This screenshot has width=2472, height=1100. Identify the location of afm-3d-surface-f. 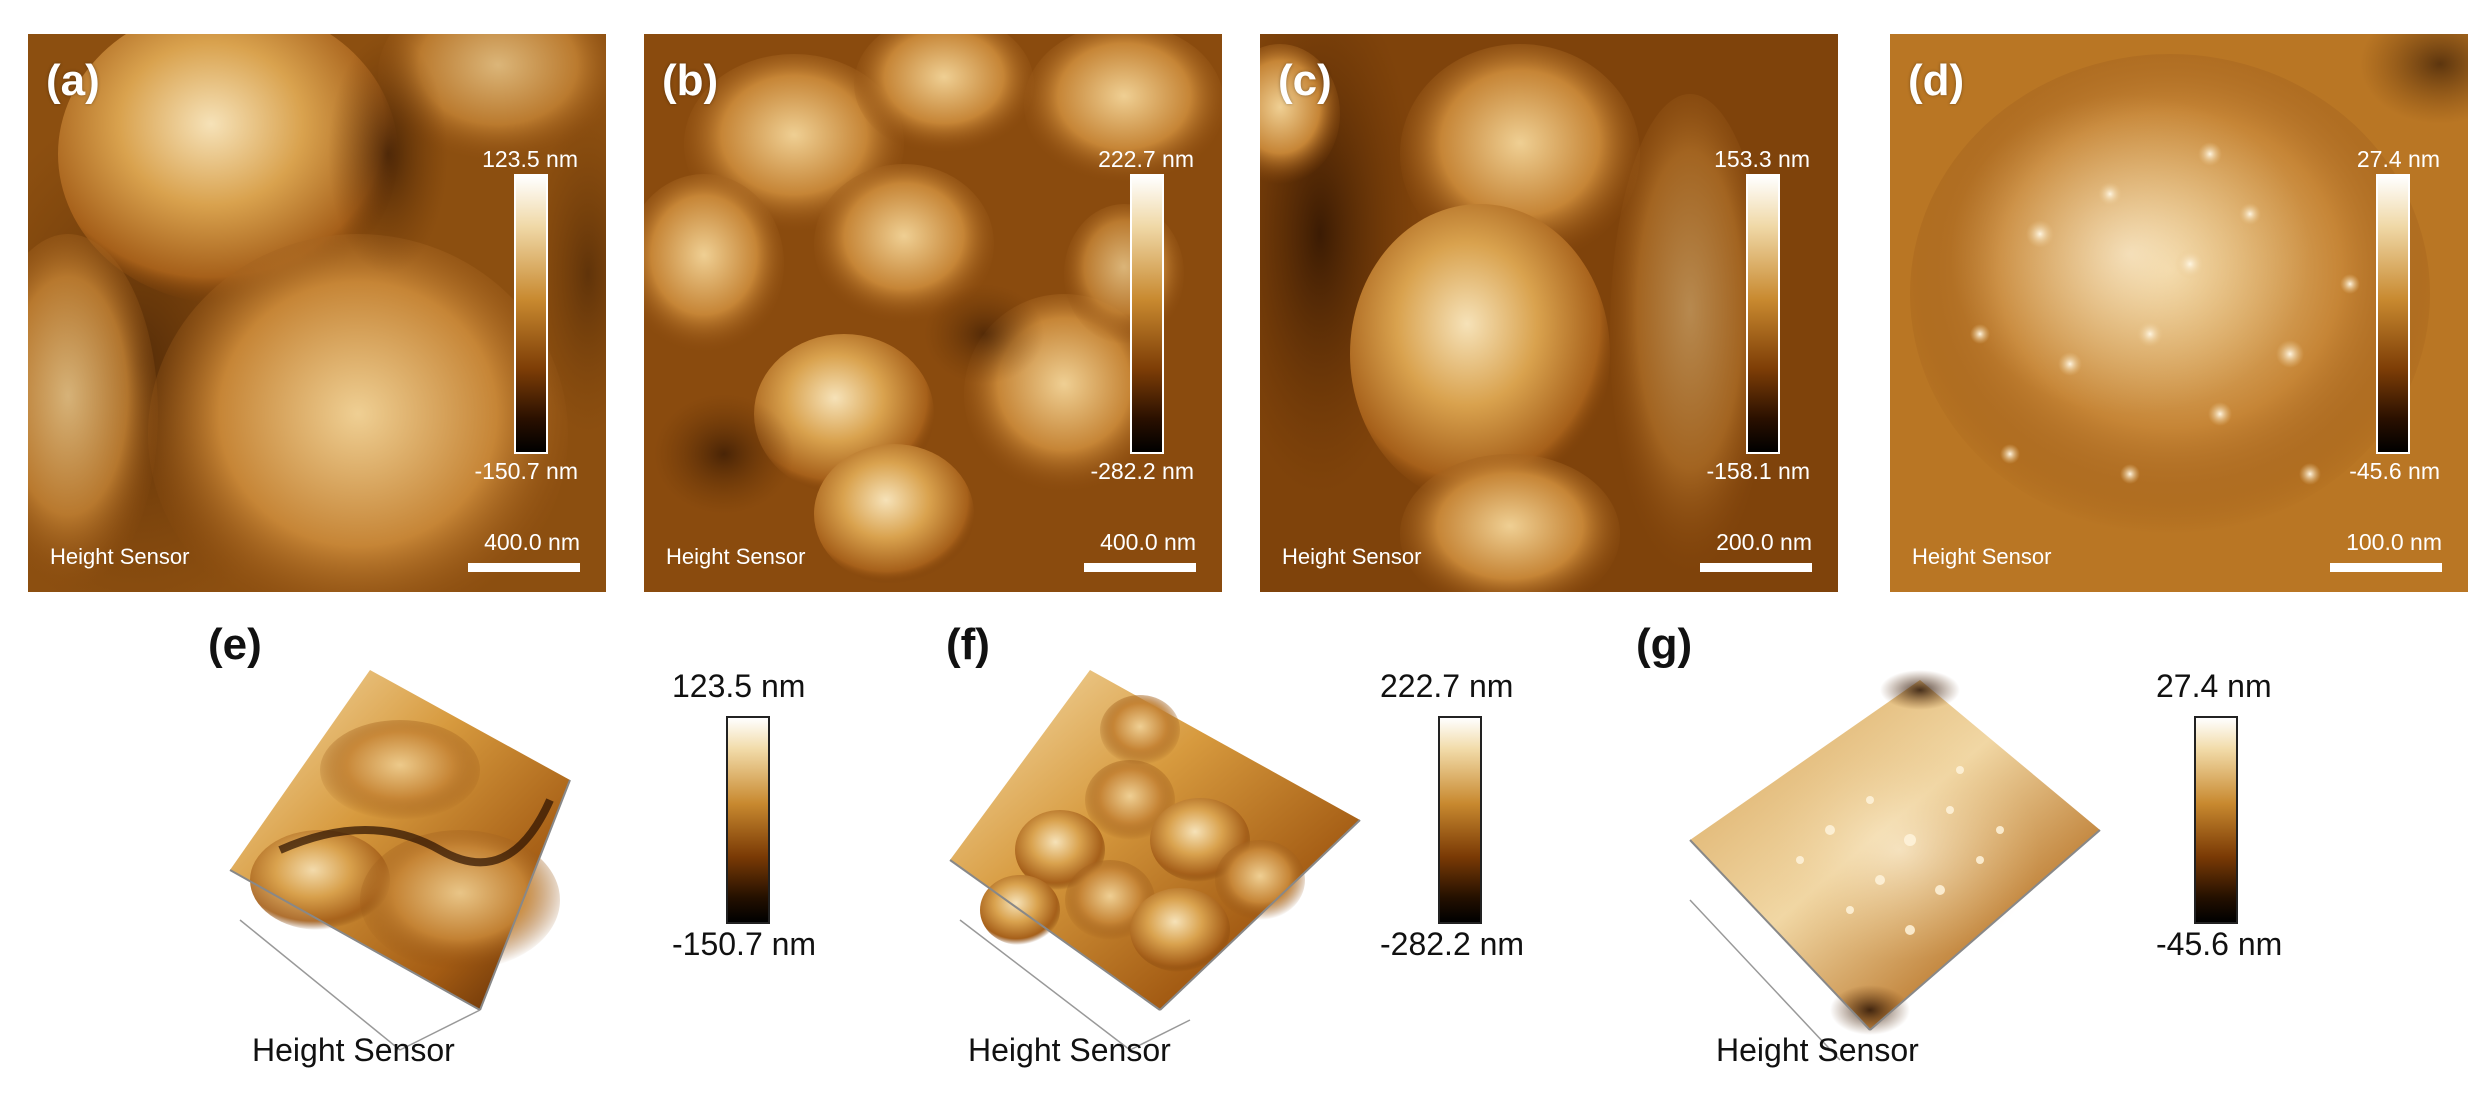
(1155, 860).